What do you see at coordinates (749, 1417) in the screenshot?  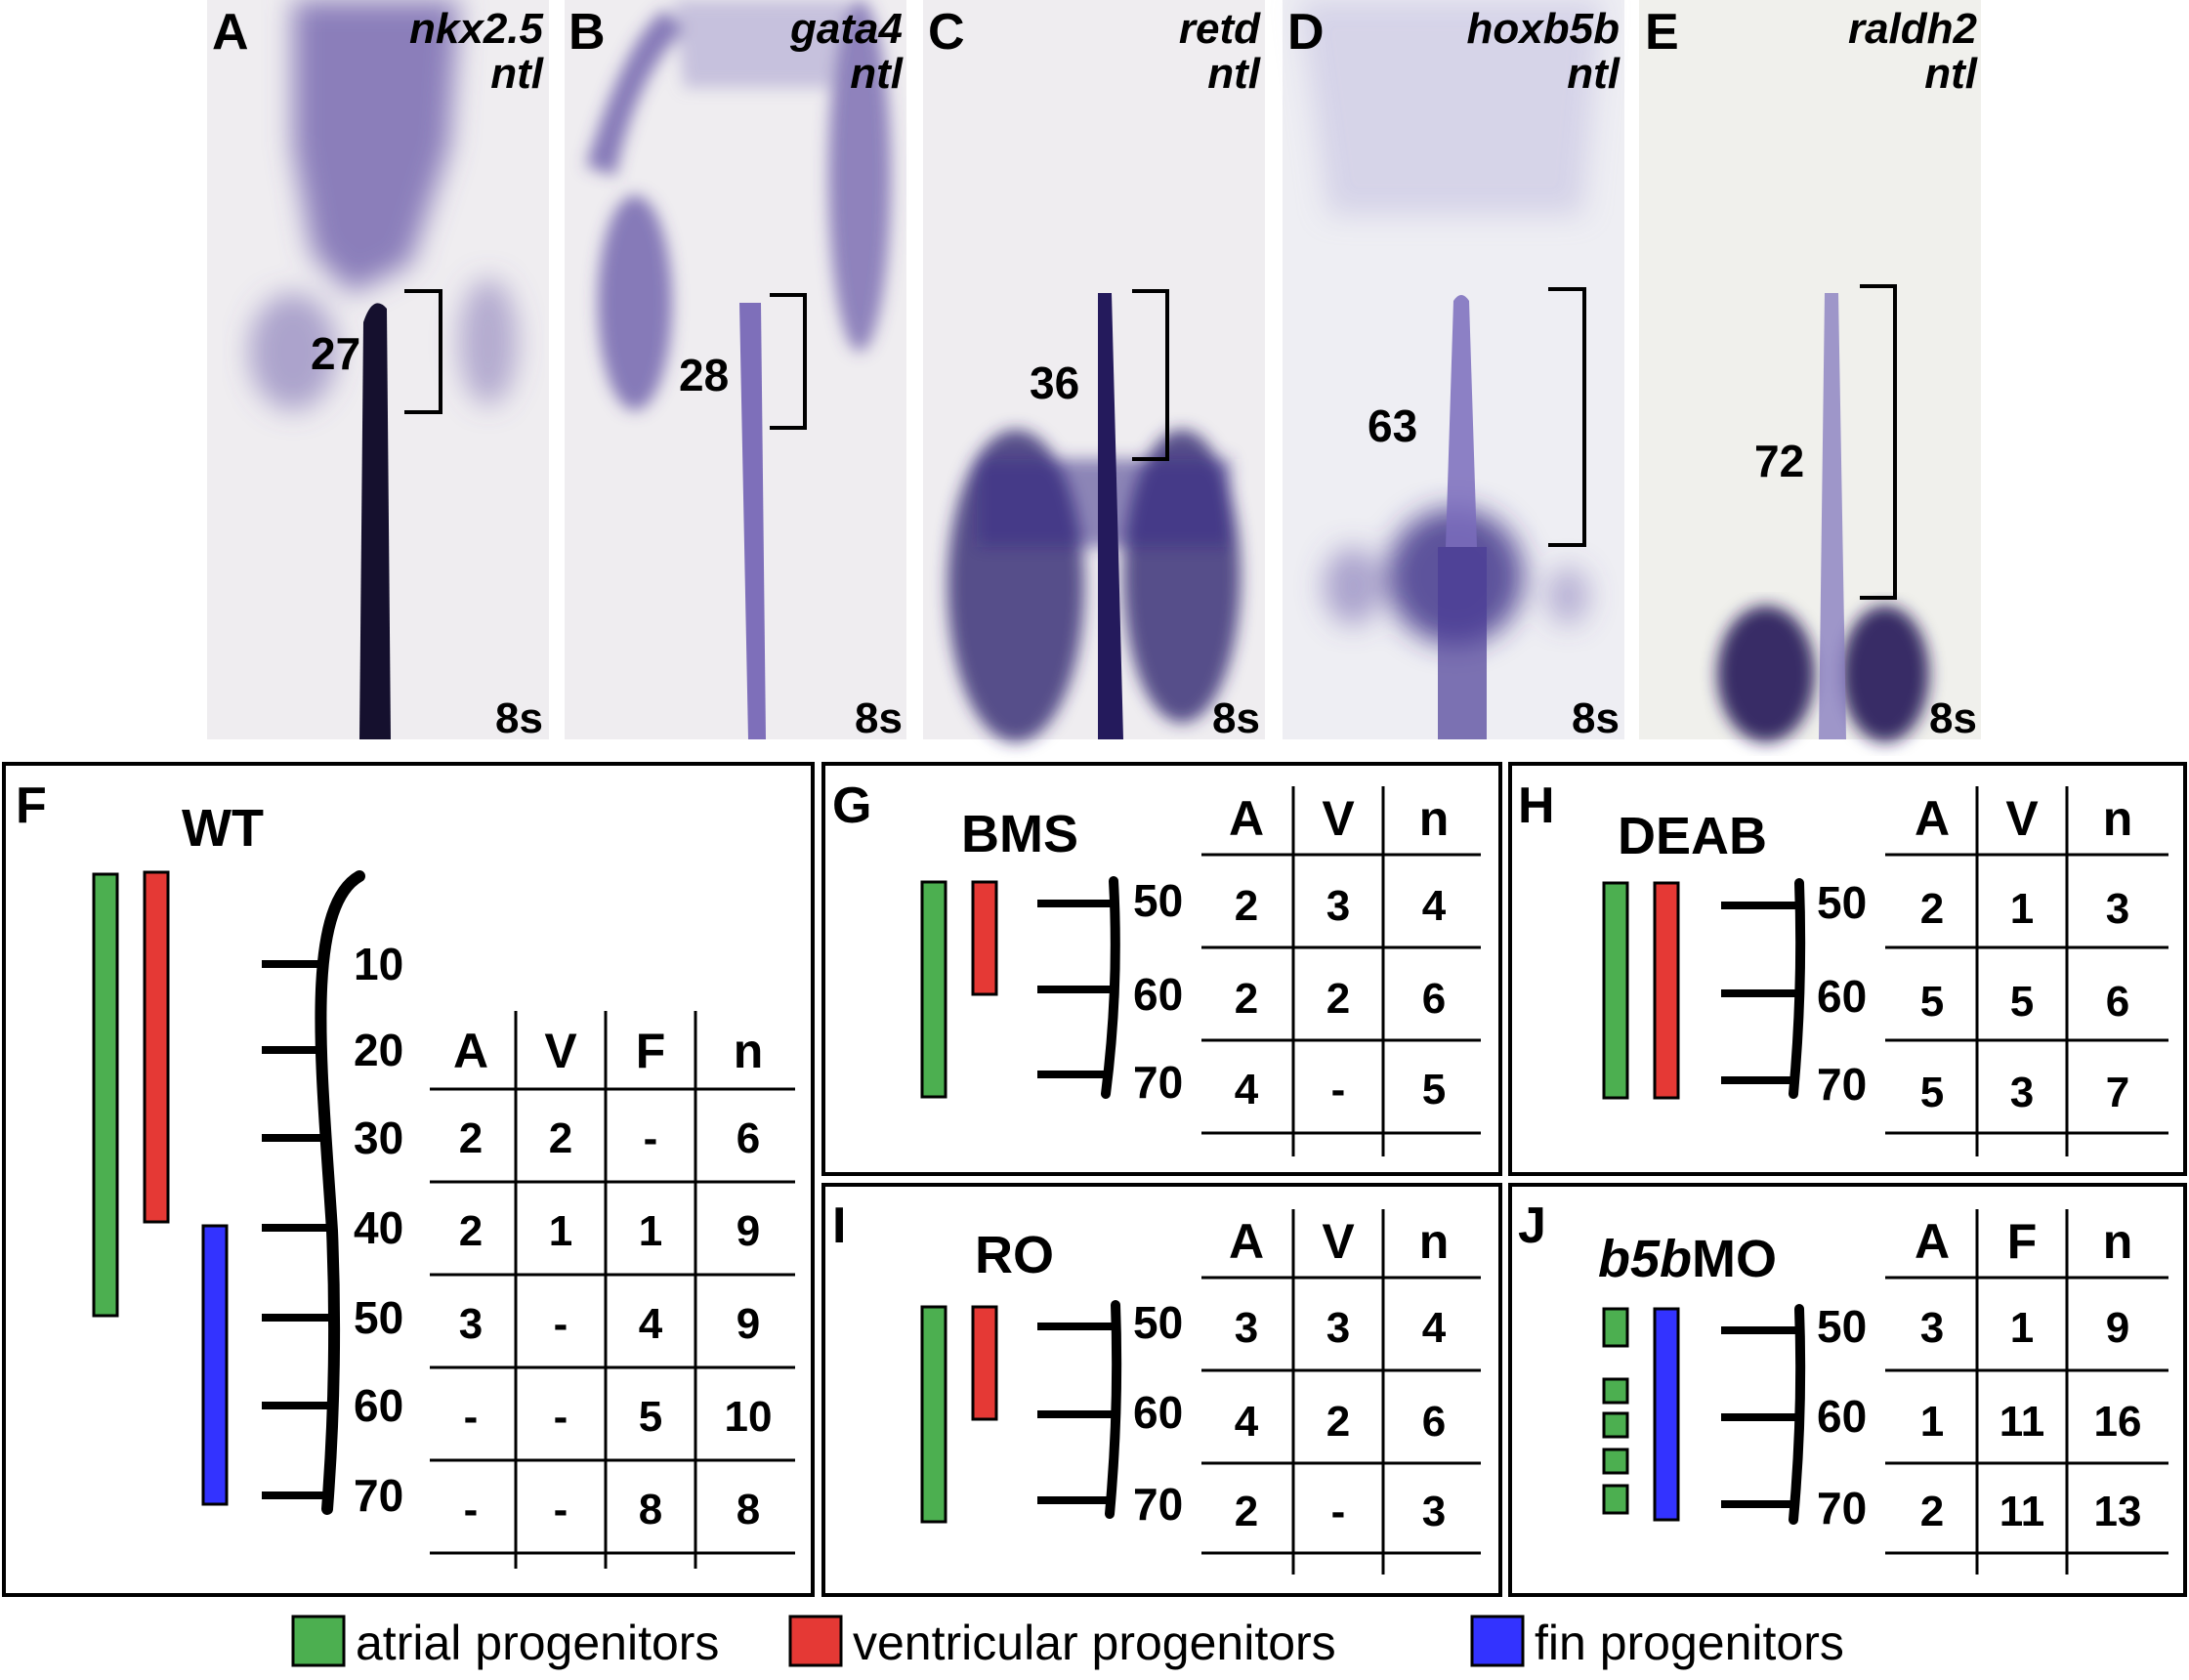 I see `table-cell: 10` at bounding box center [749, 1417].